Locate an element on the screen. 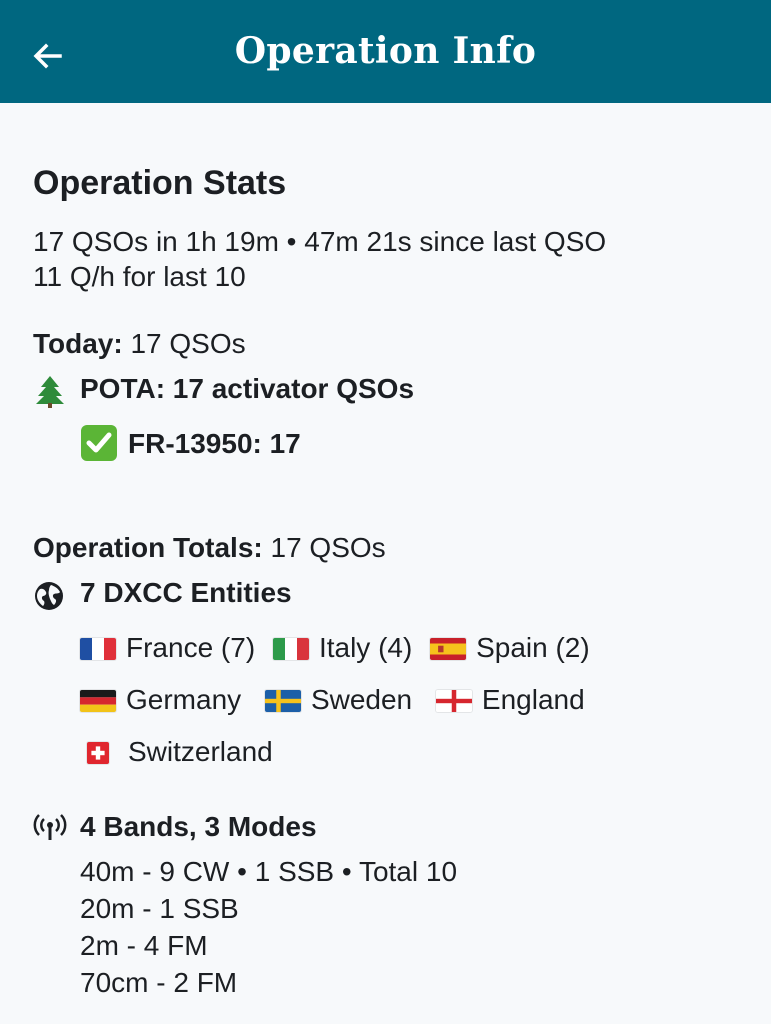 The image size is (771, 1024). sweden-flag-icon is located at coordinates (282, 701).